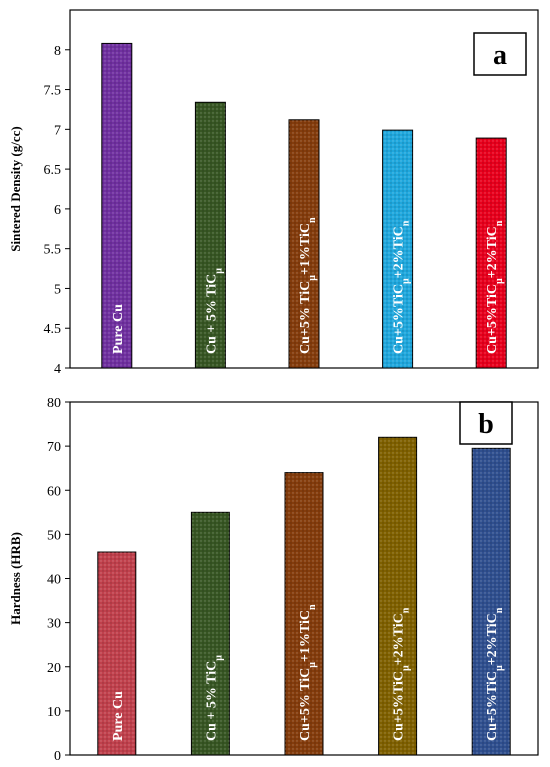 The height and width of the screenshot is (767, 550). I want to click on y-axis-label: Sintered Density (g/cc), so click(15, 188).